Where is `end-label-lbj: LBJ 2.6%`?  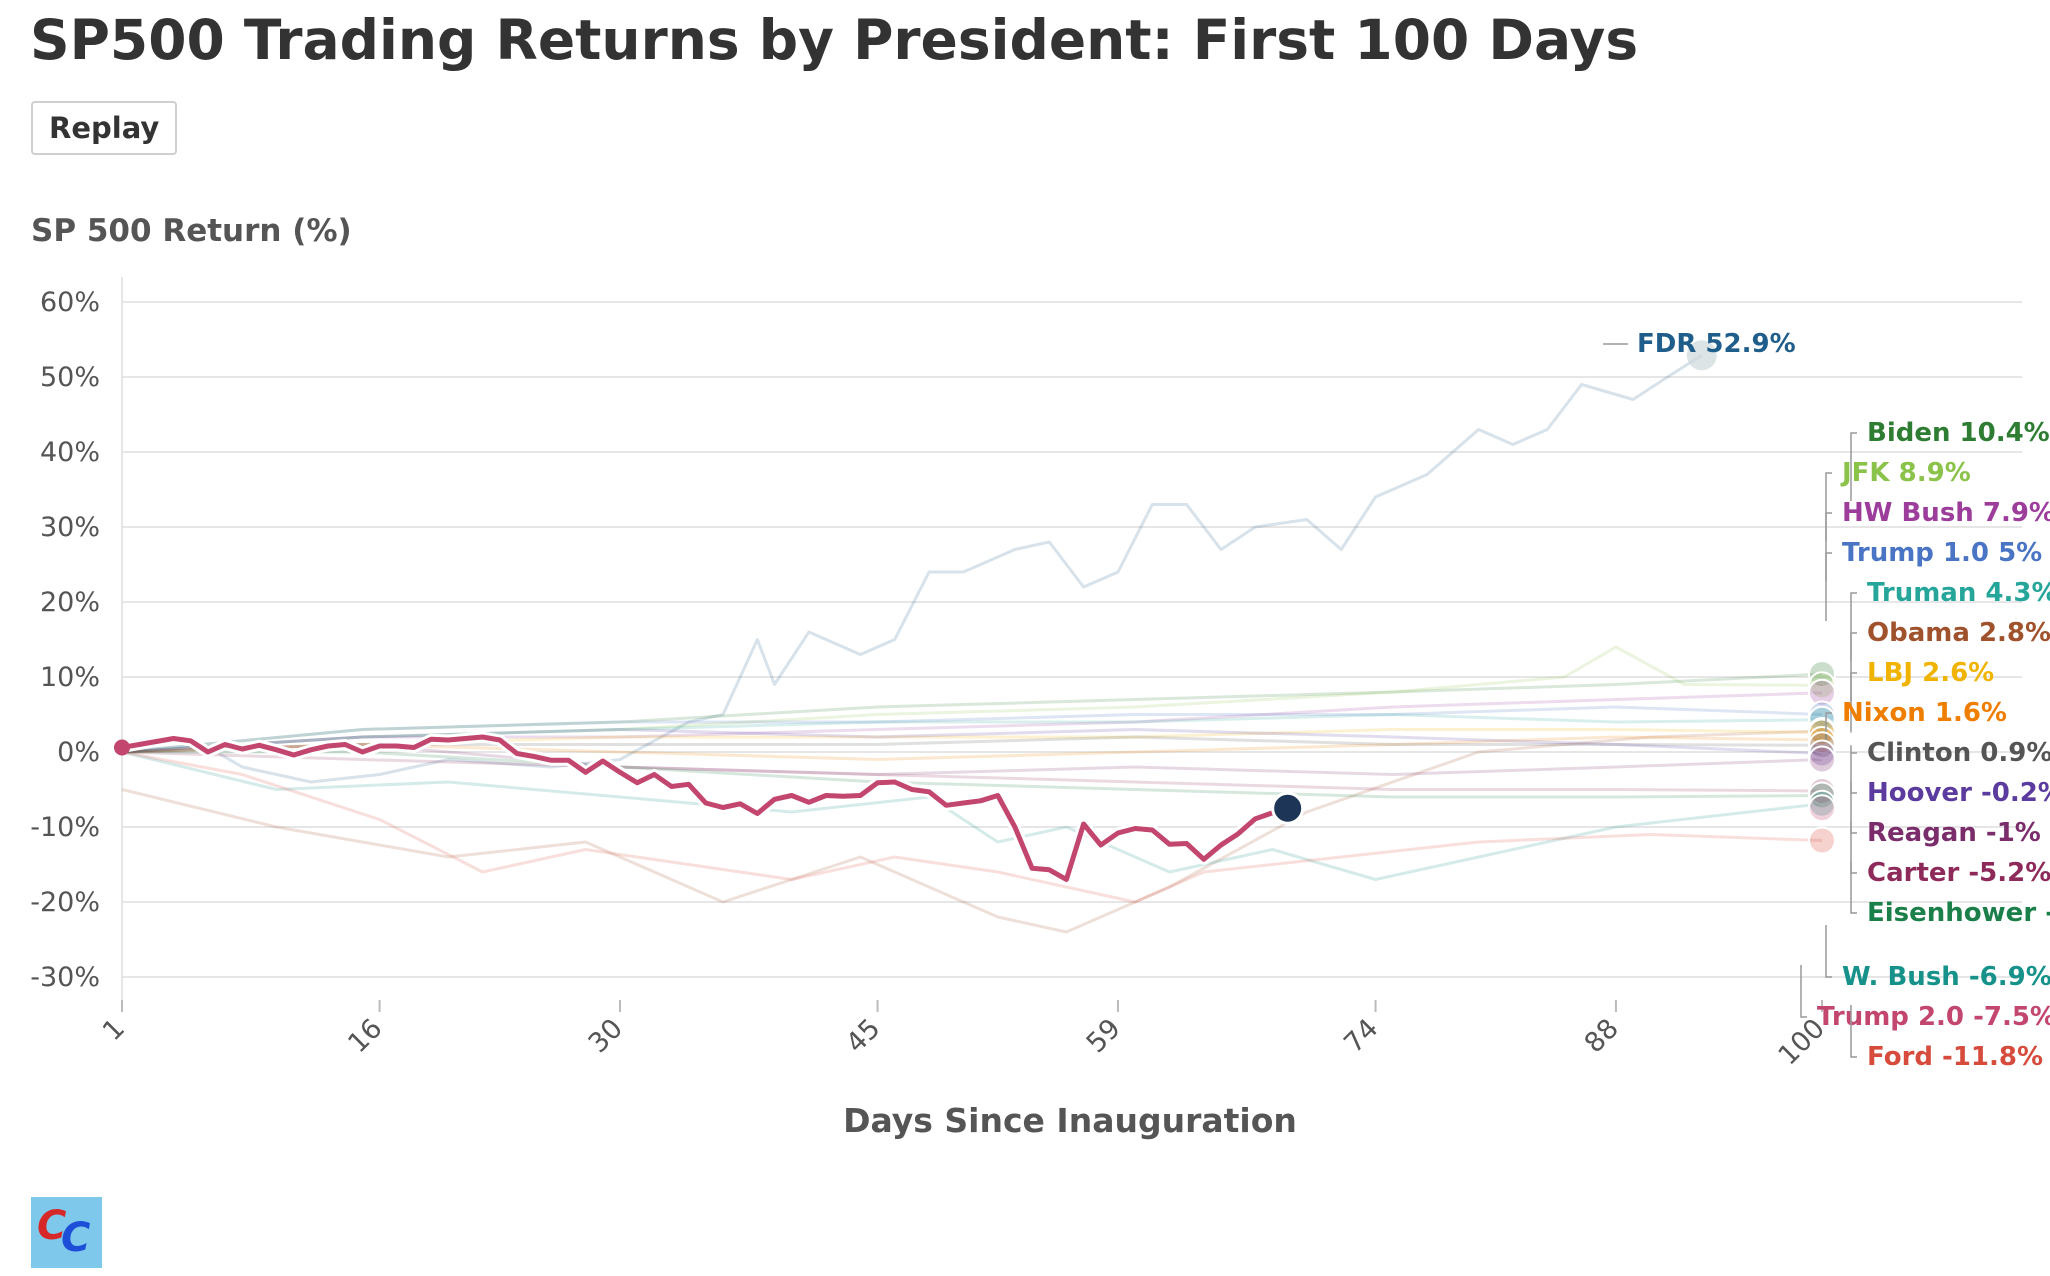
end-label-lbj: LBJ 2.6% is located at coordinates (1930, 673).